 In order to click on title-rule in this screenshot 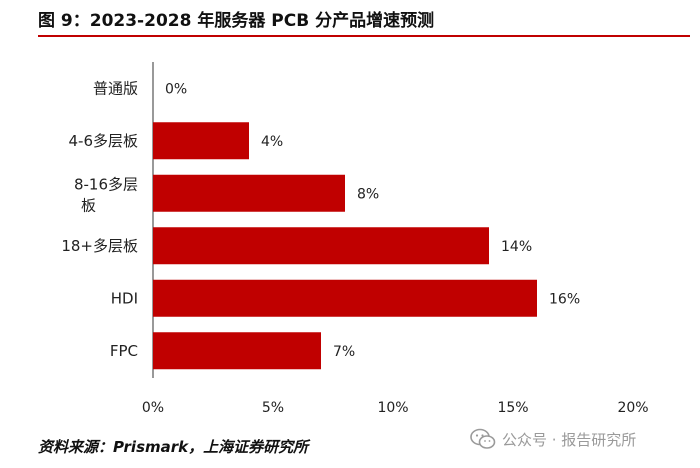, I will do `click(364, 36)`.